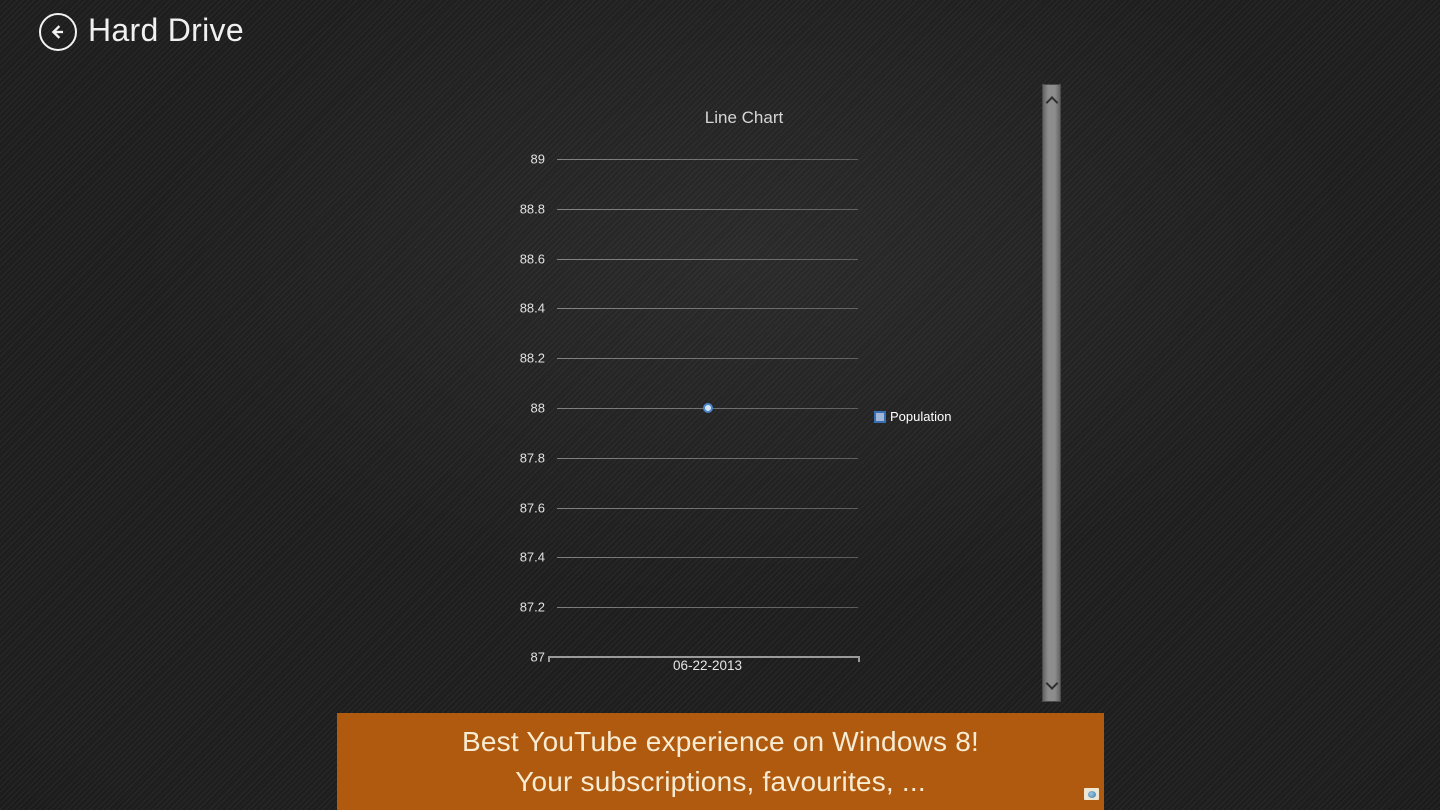 The width and height of the screenshot is (1440, 810). Describe the element at coordinates (532, 358) in the screenshot. I see `y-tick-label: 88.2` at that location.